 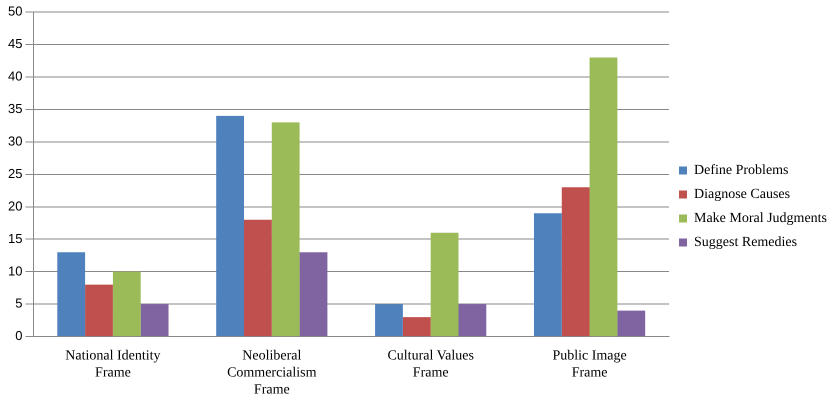 What do you see at coordinates (430, 364) in the screenshot?
I see `x-tick-label: Cultural Values Frame` at bounding box center [430, 364].